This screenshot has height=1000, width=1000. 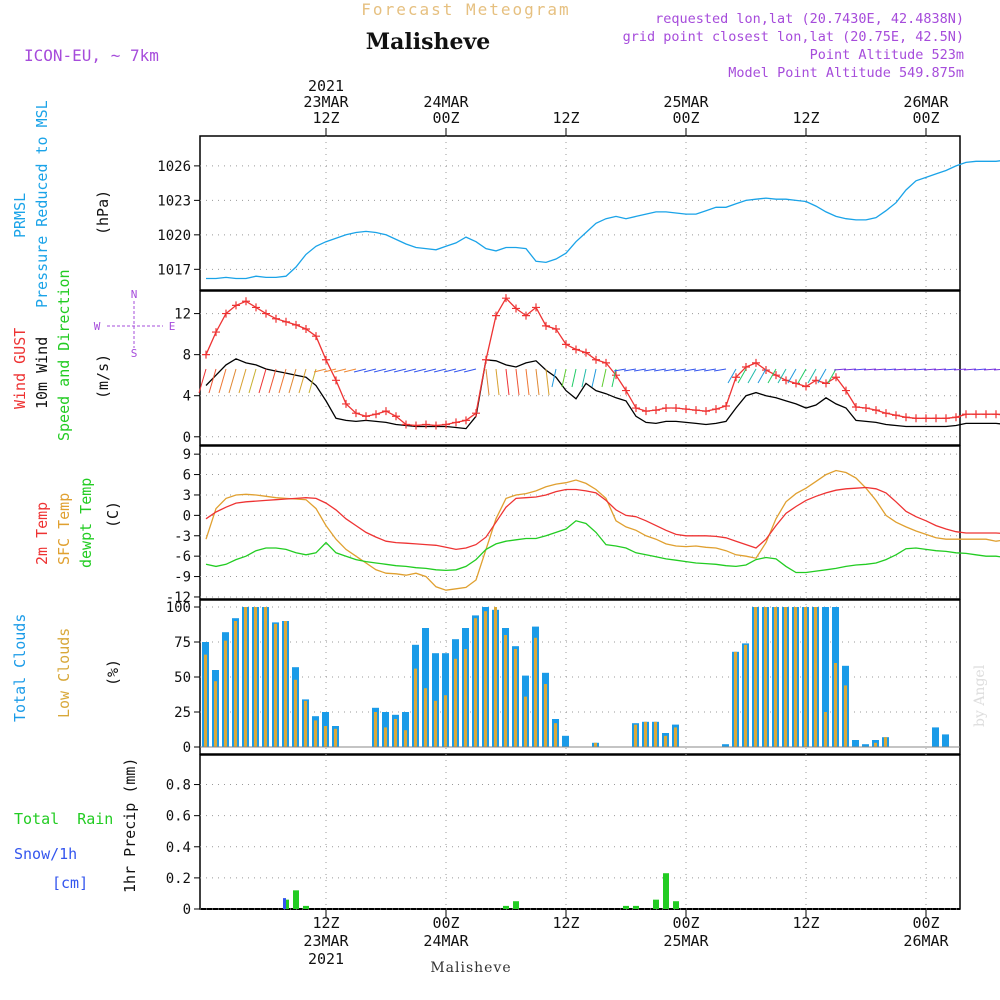 I want to click on y-tick-label: 0.4, so click(x=178, y=848).